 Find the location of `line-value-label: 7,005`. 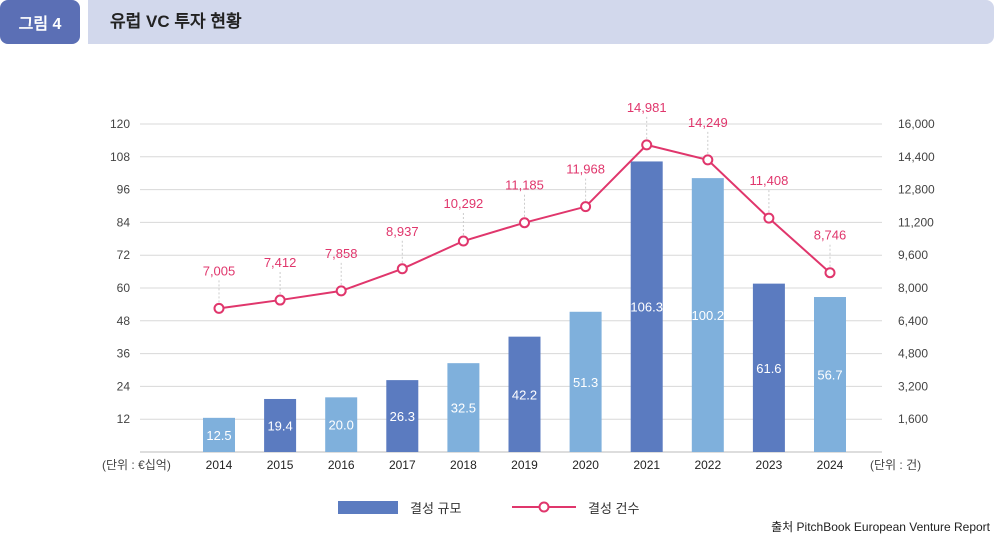

line-value-label: 7,005 is located at coordinates (219, 270).